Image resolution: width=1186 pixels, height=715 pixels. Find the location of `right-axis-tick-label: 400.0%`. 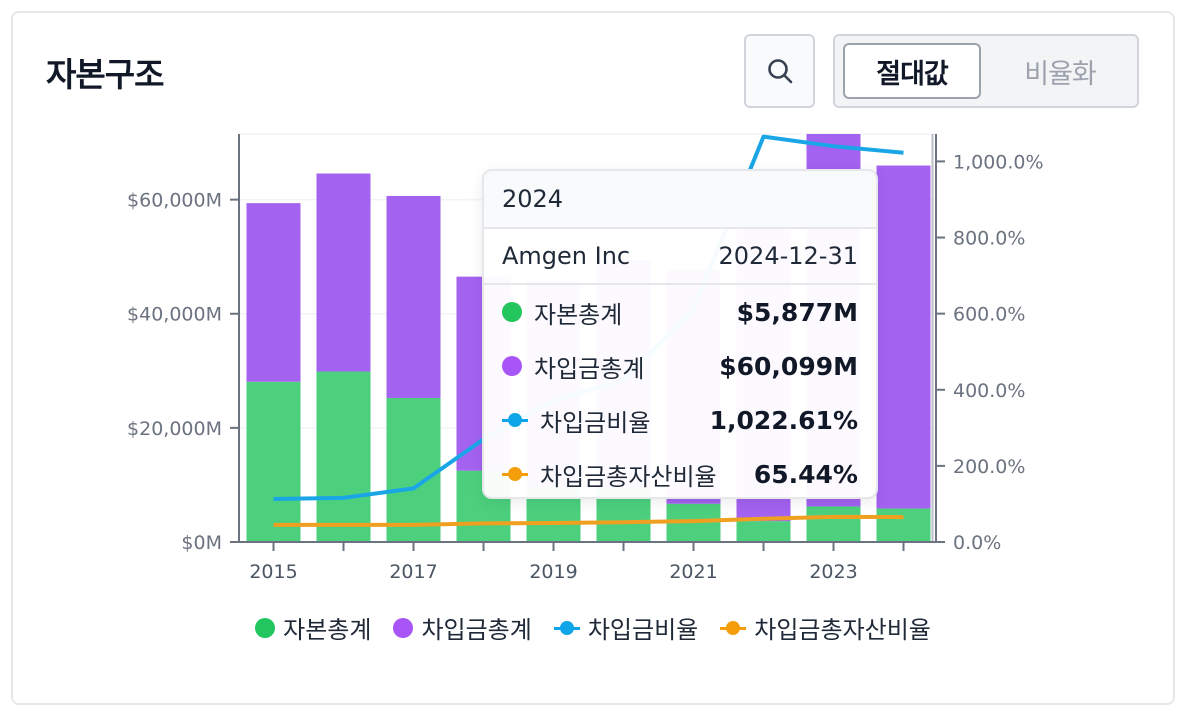

right-axis-tick-label: 400.0% is located at coordinates (989, 391).